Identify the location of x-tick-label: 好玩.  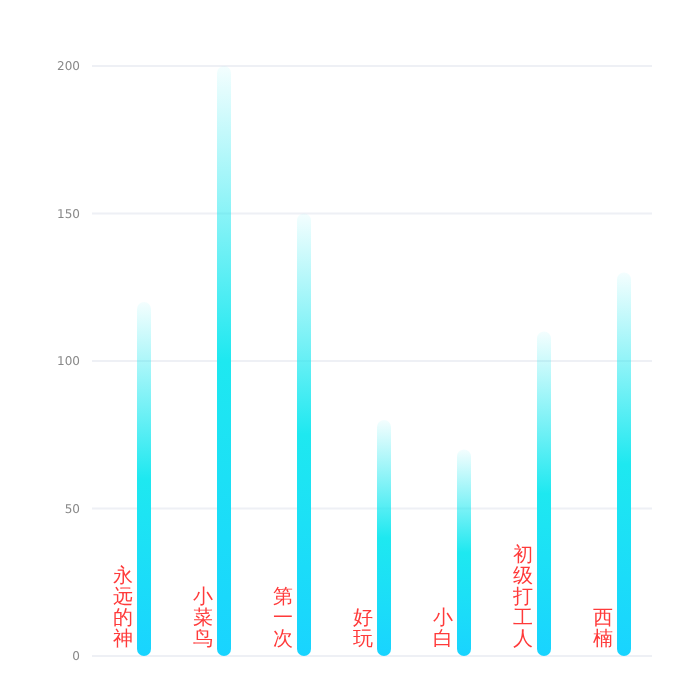
(363, 629).